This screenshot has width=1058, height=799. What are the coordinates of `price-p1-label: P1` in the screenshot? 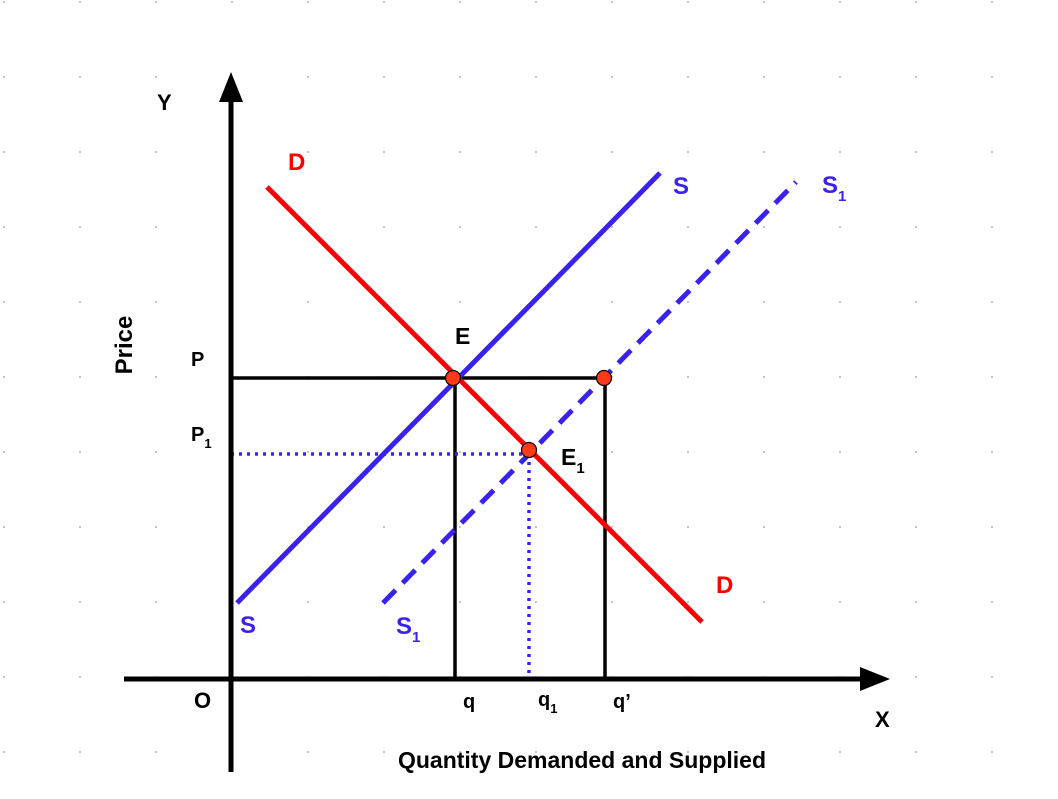 It's located at (201, 437).